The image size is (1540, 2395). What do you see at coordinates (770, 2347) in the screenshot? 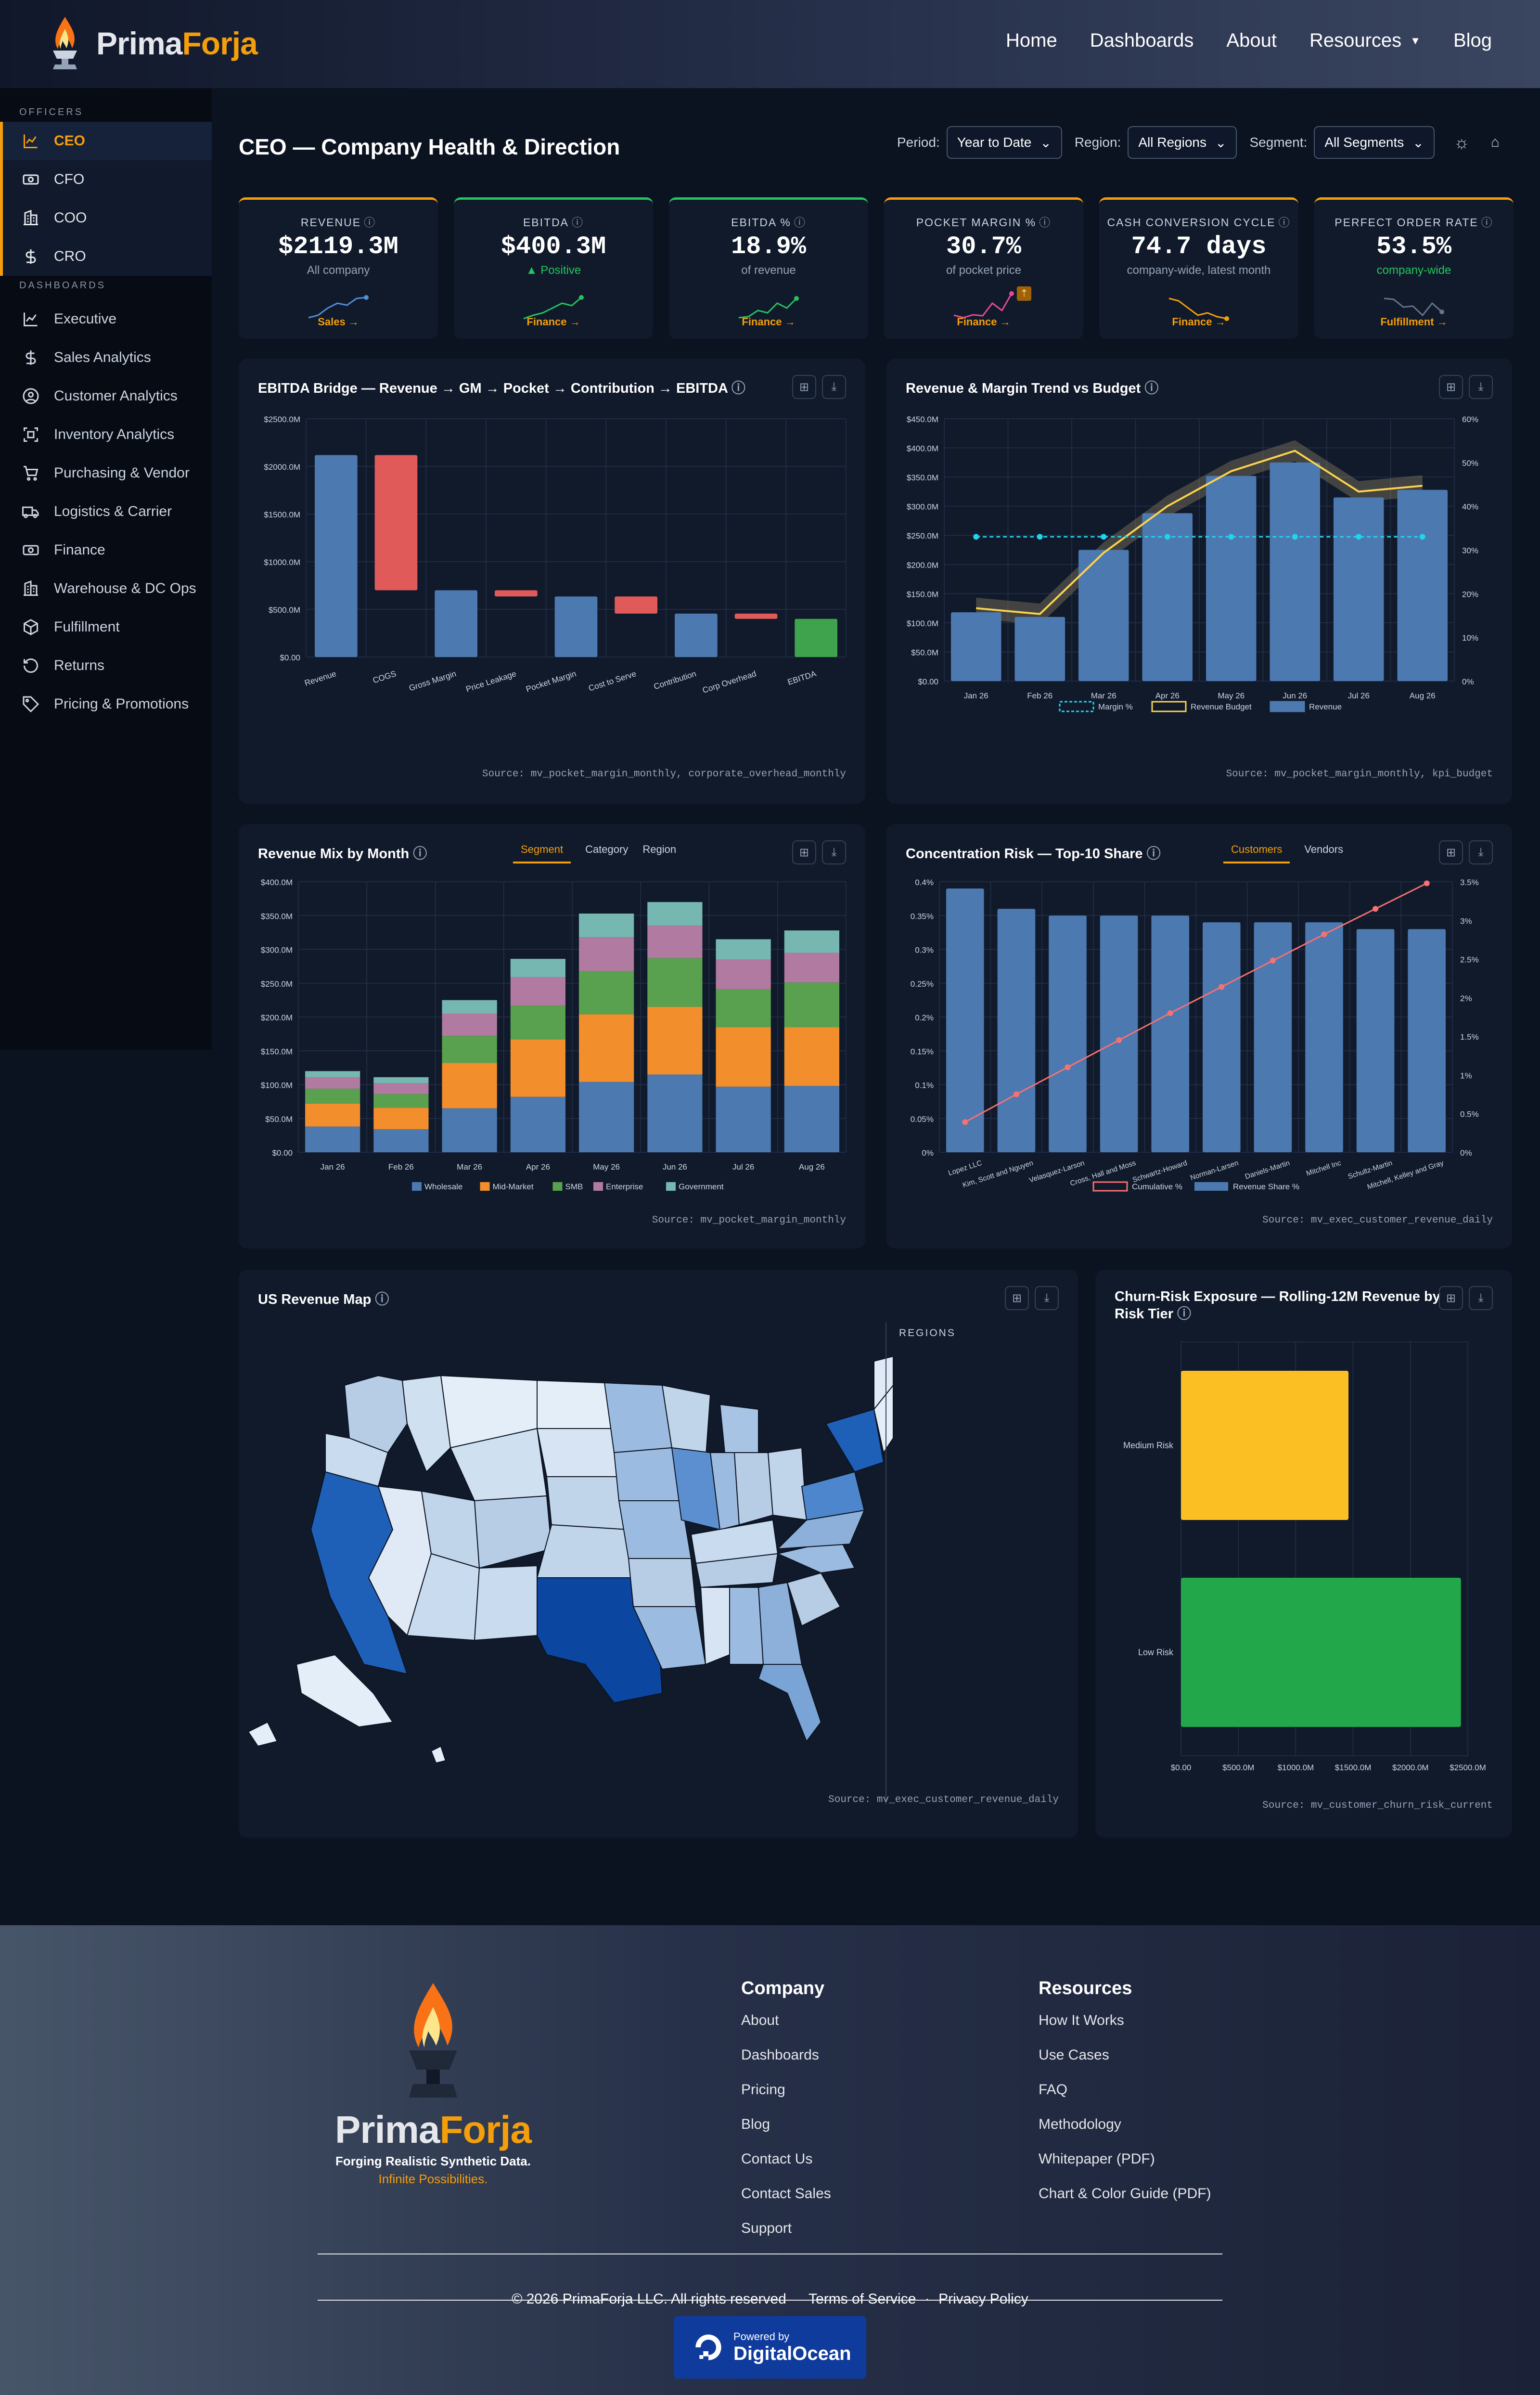
I see `digitalocean-badge: Powered by DigitalOcean` at bounding box center [770, 2347].